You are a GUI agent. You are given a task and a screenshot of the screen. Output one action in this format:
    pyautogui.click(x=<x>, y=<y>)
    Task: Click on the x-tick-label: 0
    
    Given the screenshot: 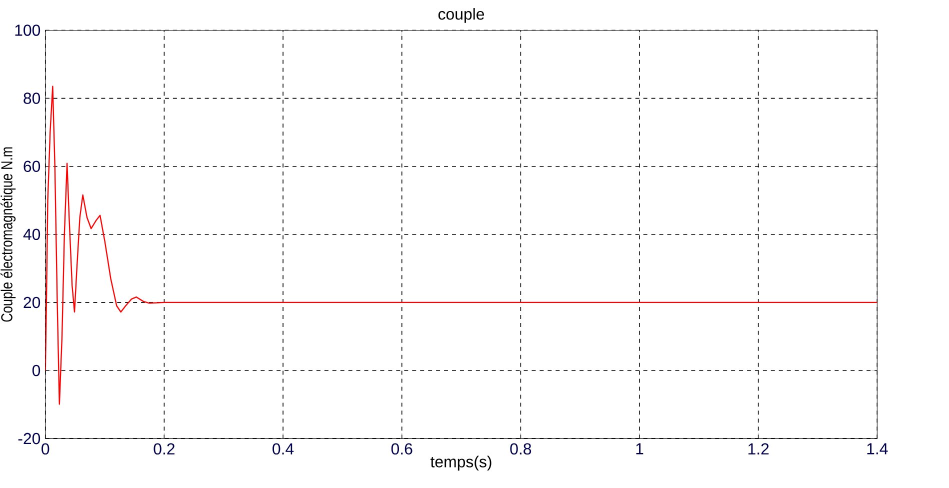 What is the action you would take?
    pyautogui.click(x=46, y=449)
    